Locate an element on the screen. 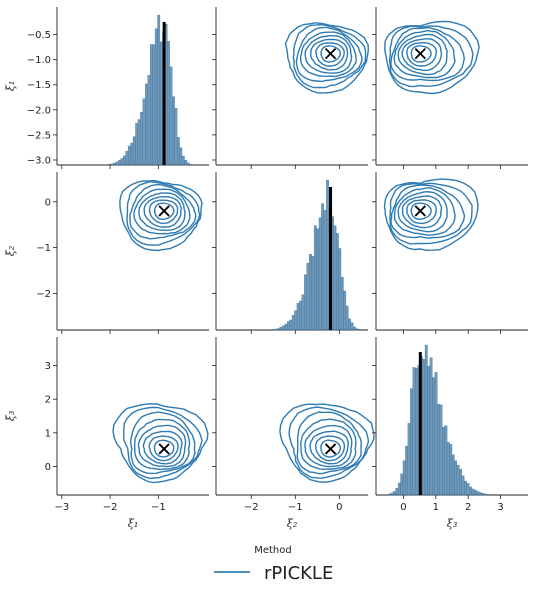 This screenshot has width=534, height=596. y-axis-label: ξ₁ is located at coordinates (10, 86).